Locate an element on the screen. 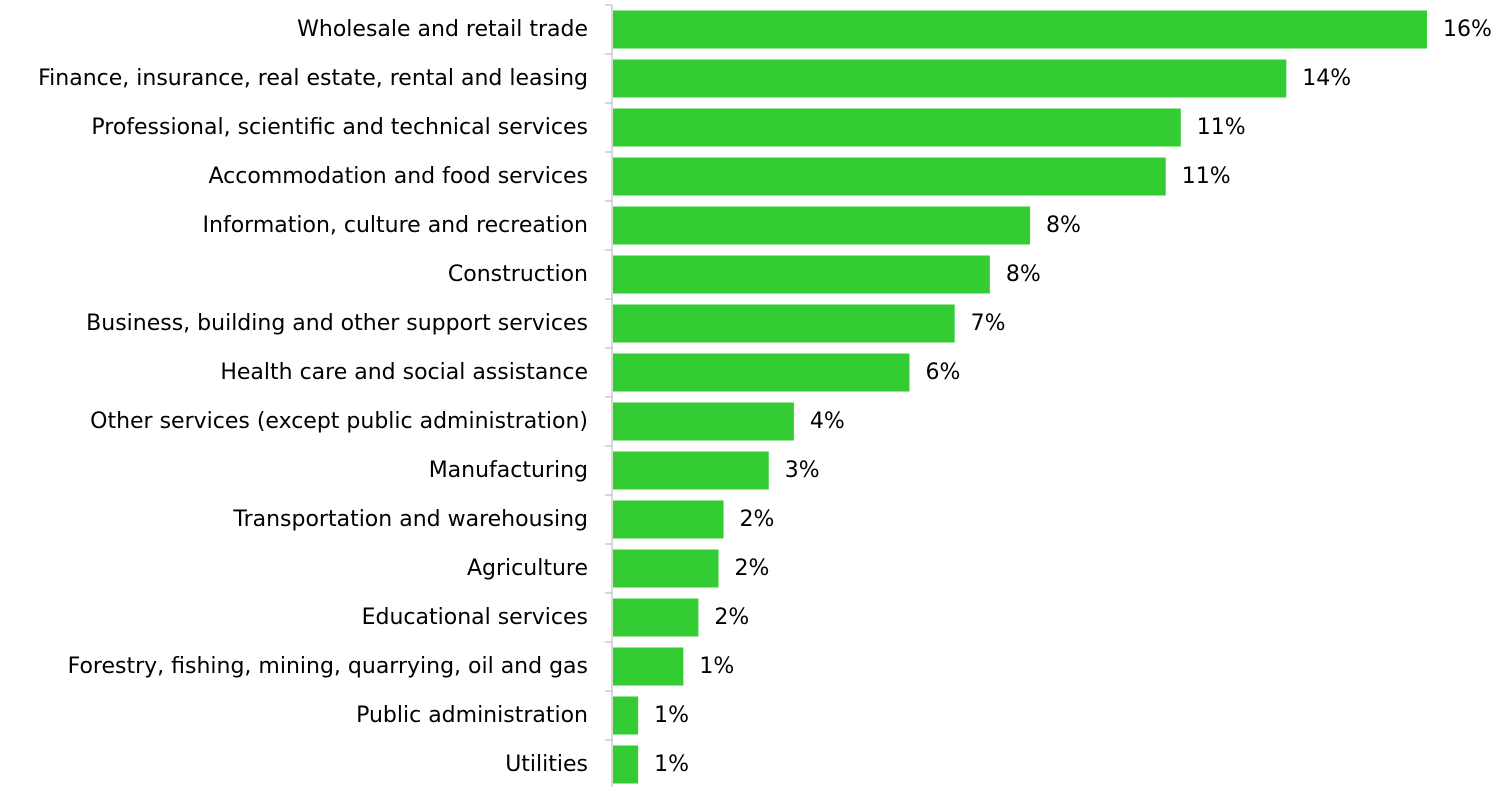 The width and height of the screenshot is (1508, 787). category-label: Manufacturing is located at coordinates (508, 470).